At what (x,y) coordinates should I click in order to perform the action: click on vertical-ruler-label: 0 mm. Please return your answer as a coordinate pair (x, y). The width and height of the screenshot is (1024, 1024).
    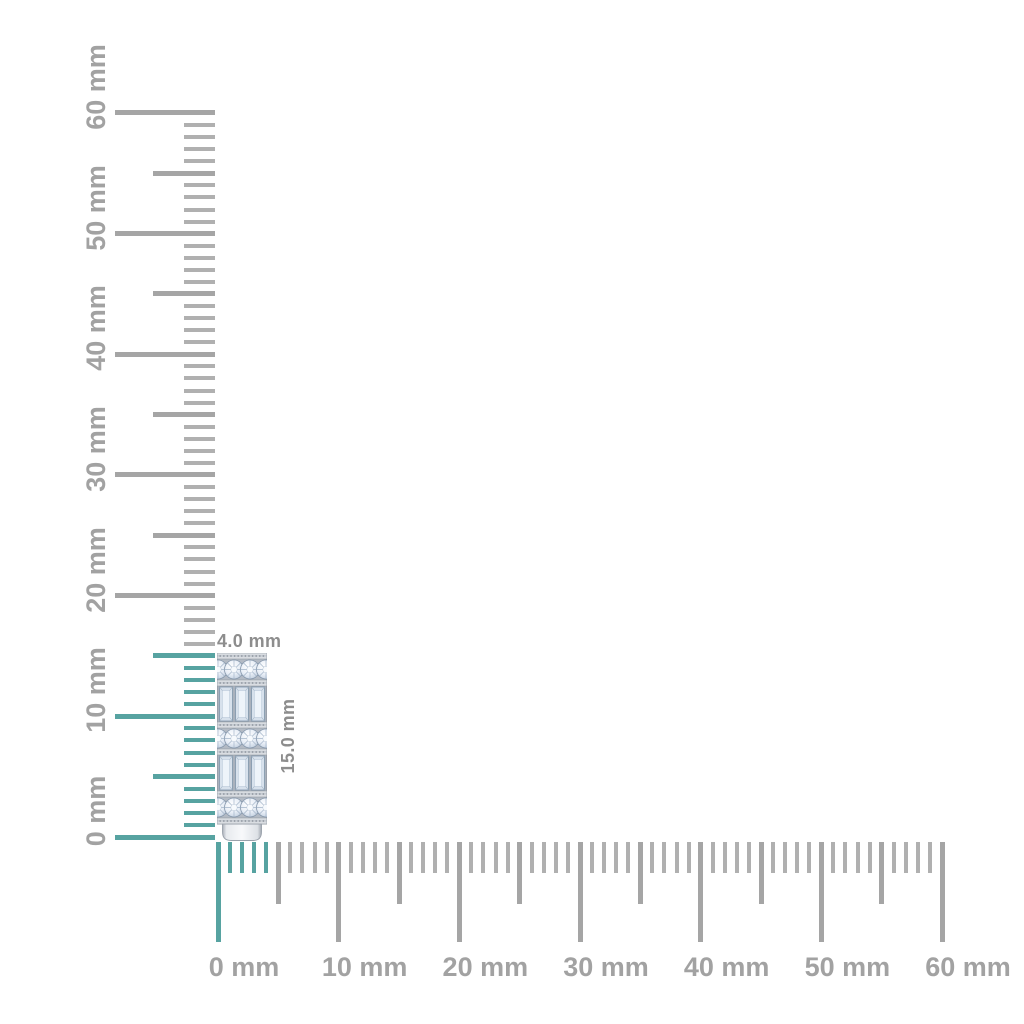
    Looking at the image, I should click on (96, 811).